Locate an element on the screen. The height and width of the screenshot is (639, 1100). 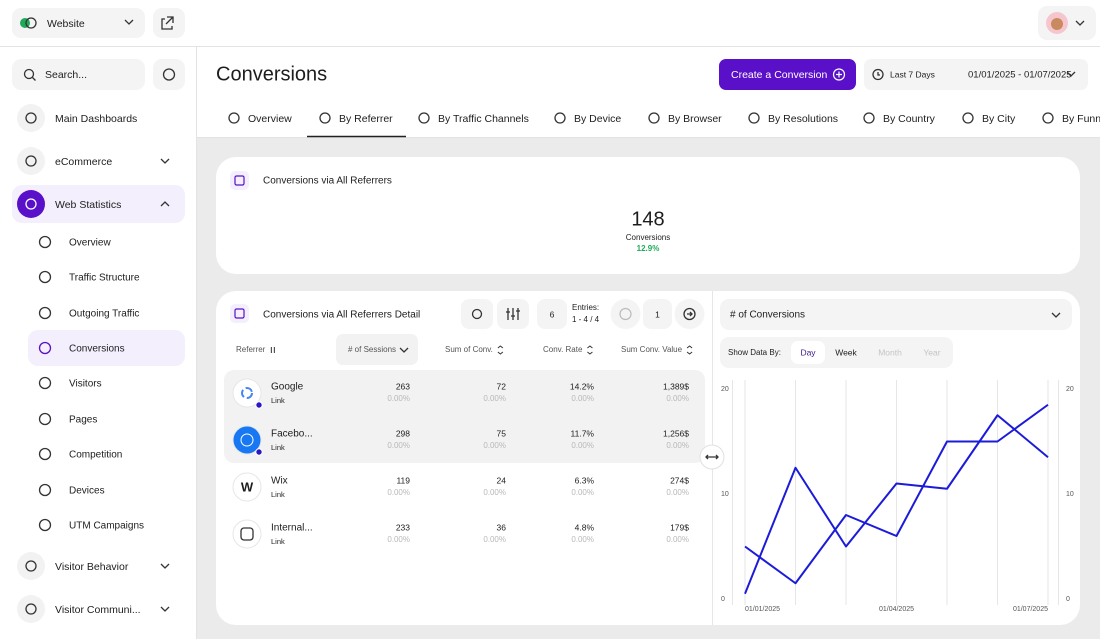
prev-icon is located at coordinates (625, 314).